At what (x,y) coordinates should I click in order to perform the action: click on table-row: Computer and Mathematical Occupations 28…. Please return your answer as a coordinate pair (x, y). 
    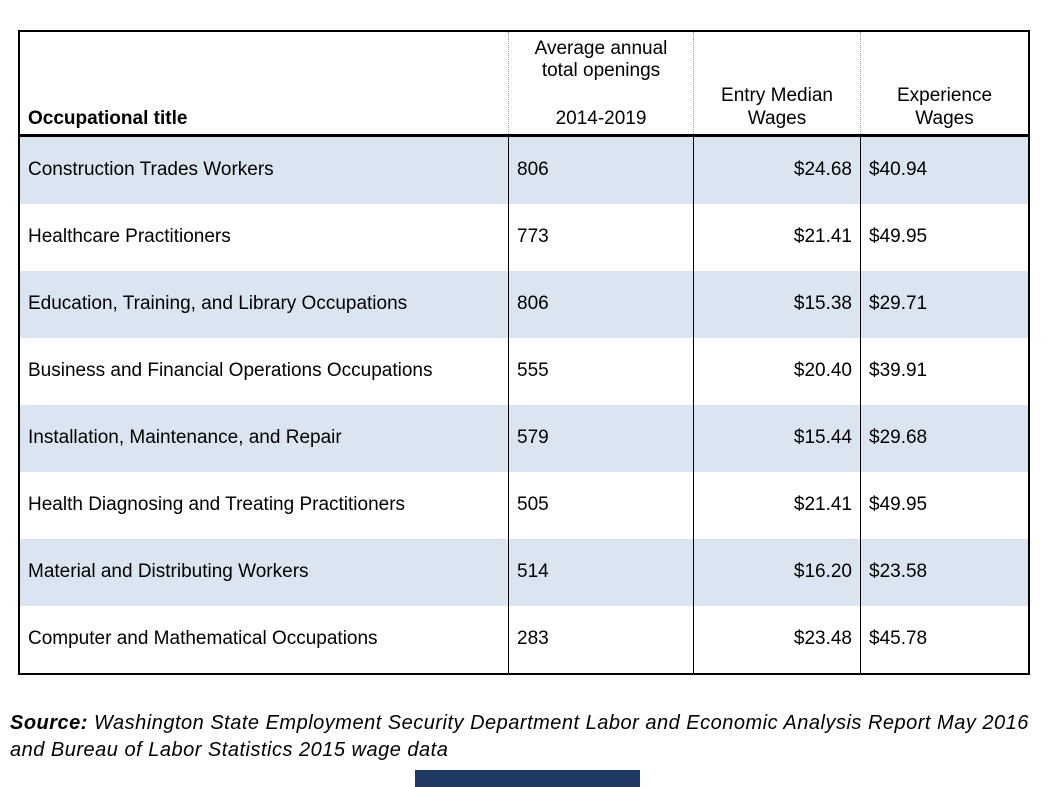
    Looking at the image, I should click on (524, 639).